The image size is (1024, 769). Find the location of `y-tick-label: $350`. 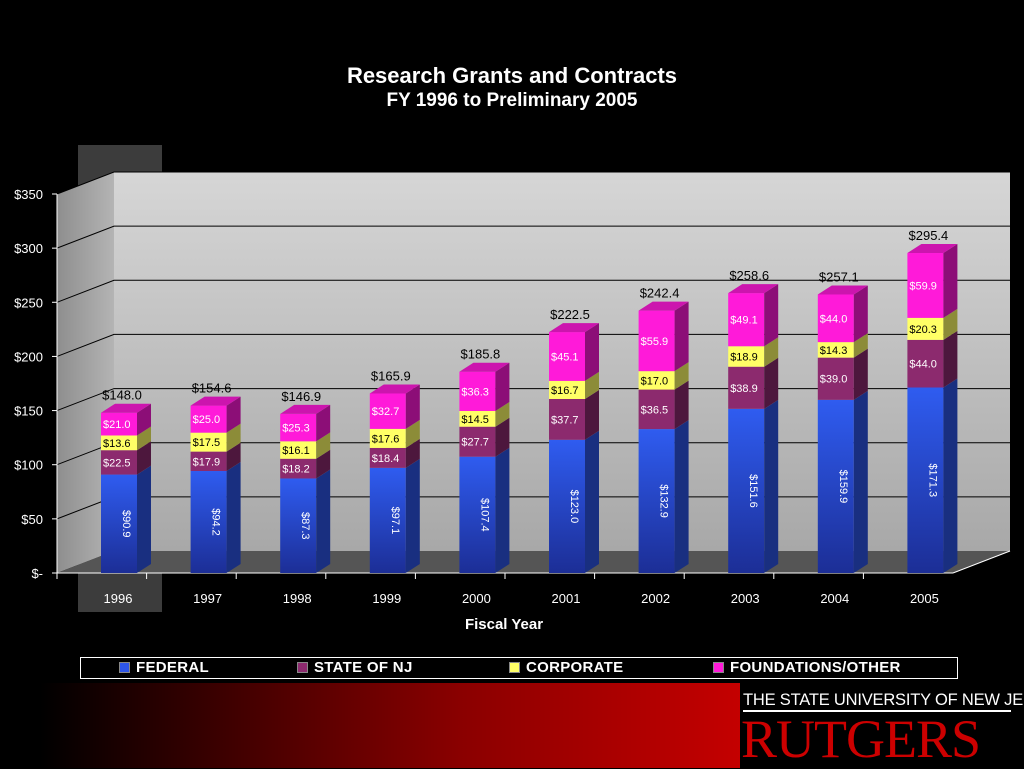

y-tick-label: $350 is located at coordinates (28, 194).